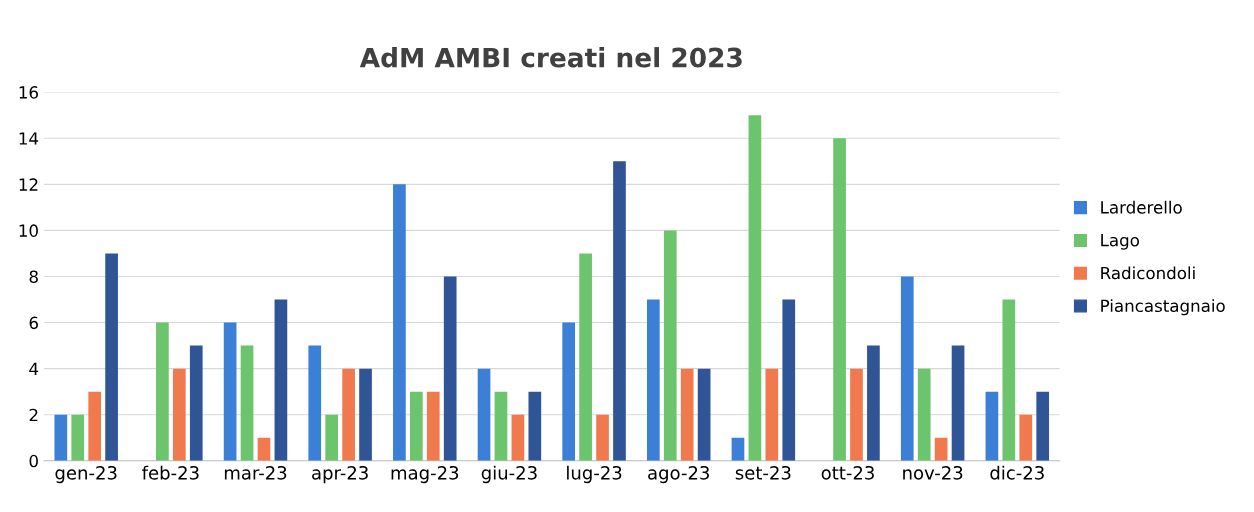 The image size is (1254, 512). Describe the element at coordinates (86, 474) in the screenshot. I see `x-tick-label: gen-23` at that location.